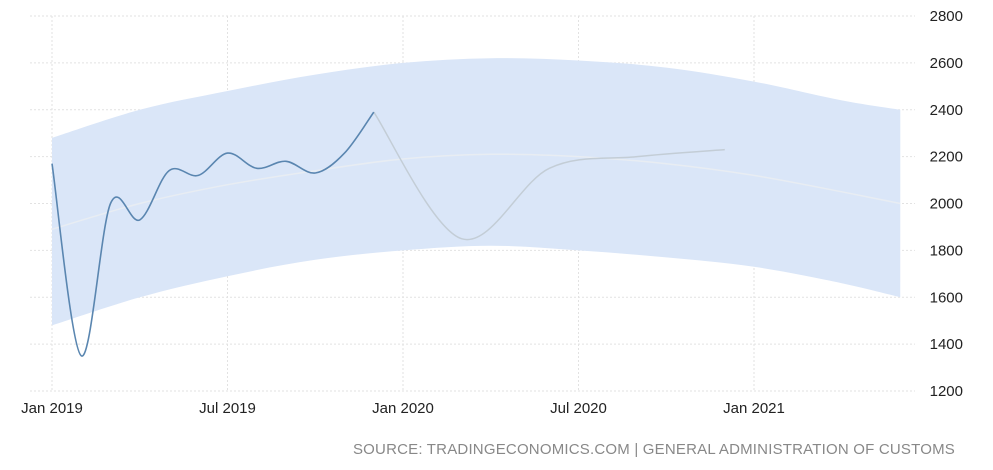  Describe the element at coordinates (227, 408) in the screenshot. I see `x-tick-label: Jul 2019` at that location.